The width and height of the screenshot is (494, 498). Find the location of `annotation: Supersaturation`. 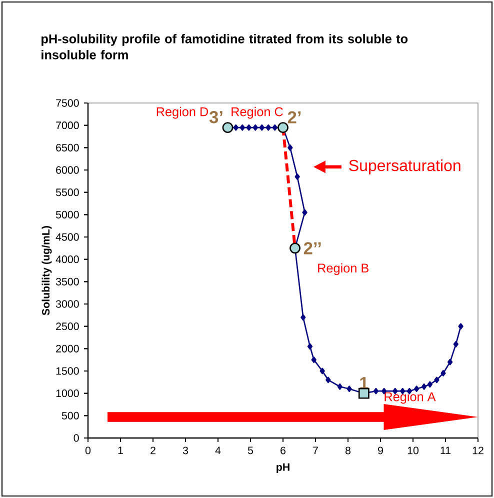

annotation: Supersaturation is located at coordinates (404, 166).